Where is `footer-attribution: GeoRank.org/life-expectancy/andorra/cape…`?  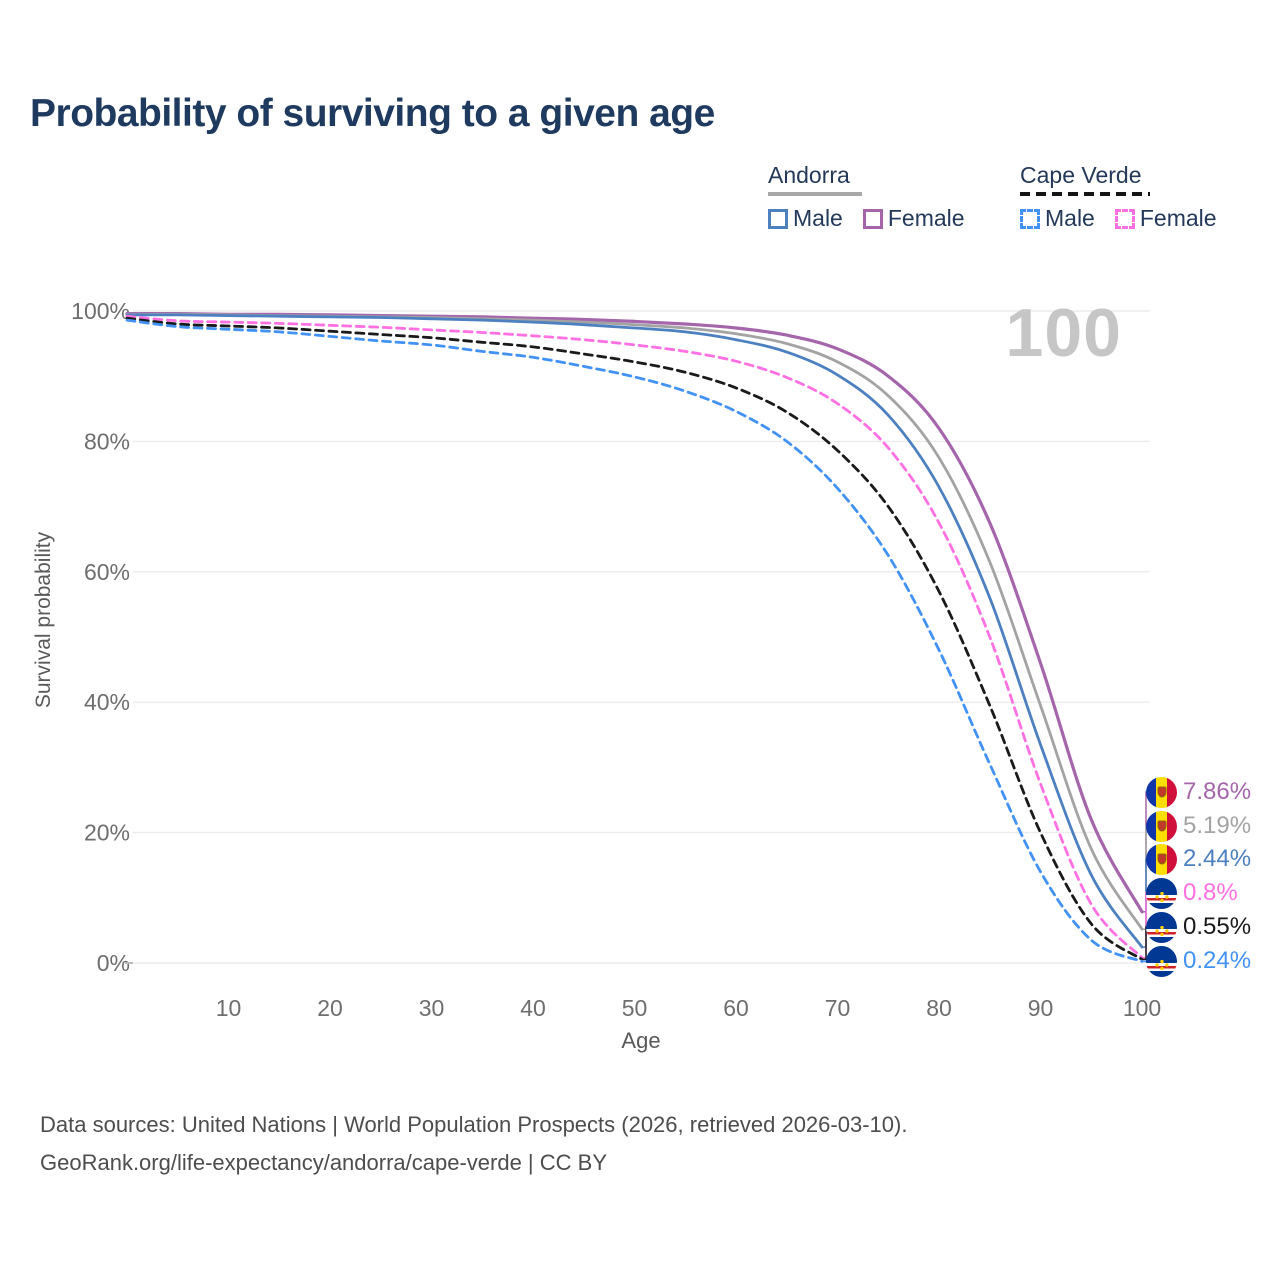 footer-attribution: GeoRank.org/life-expectancy/andorra/cape… is located at coordinates (323, 1162).